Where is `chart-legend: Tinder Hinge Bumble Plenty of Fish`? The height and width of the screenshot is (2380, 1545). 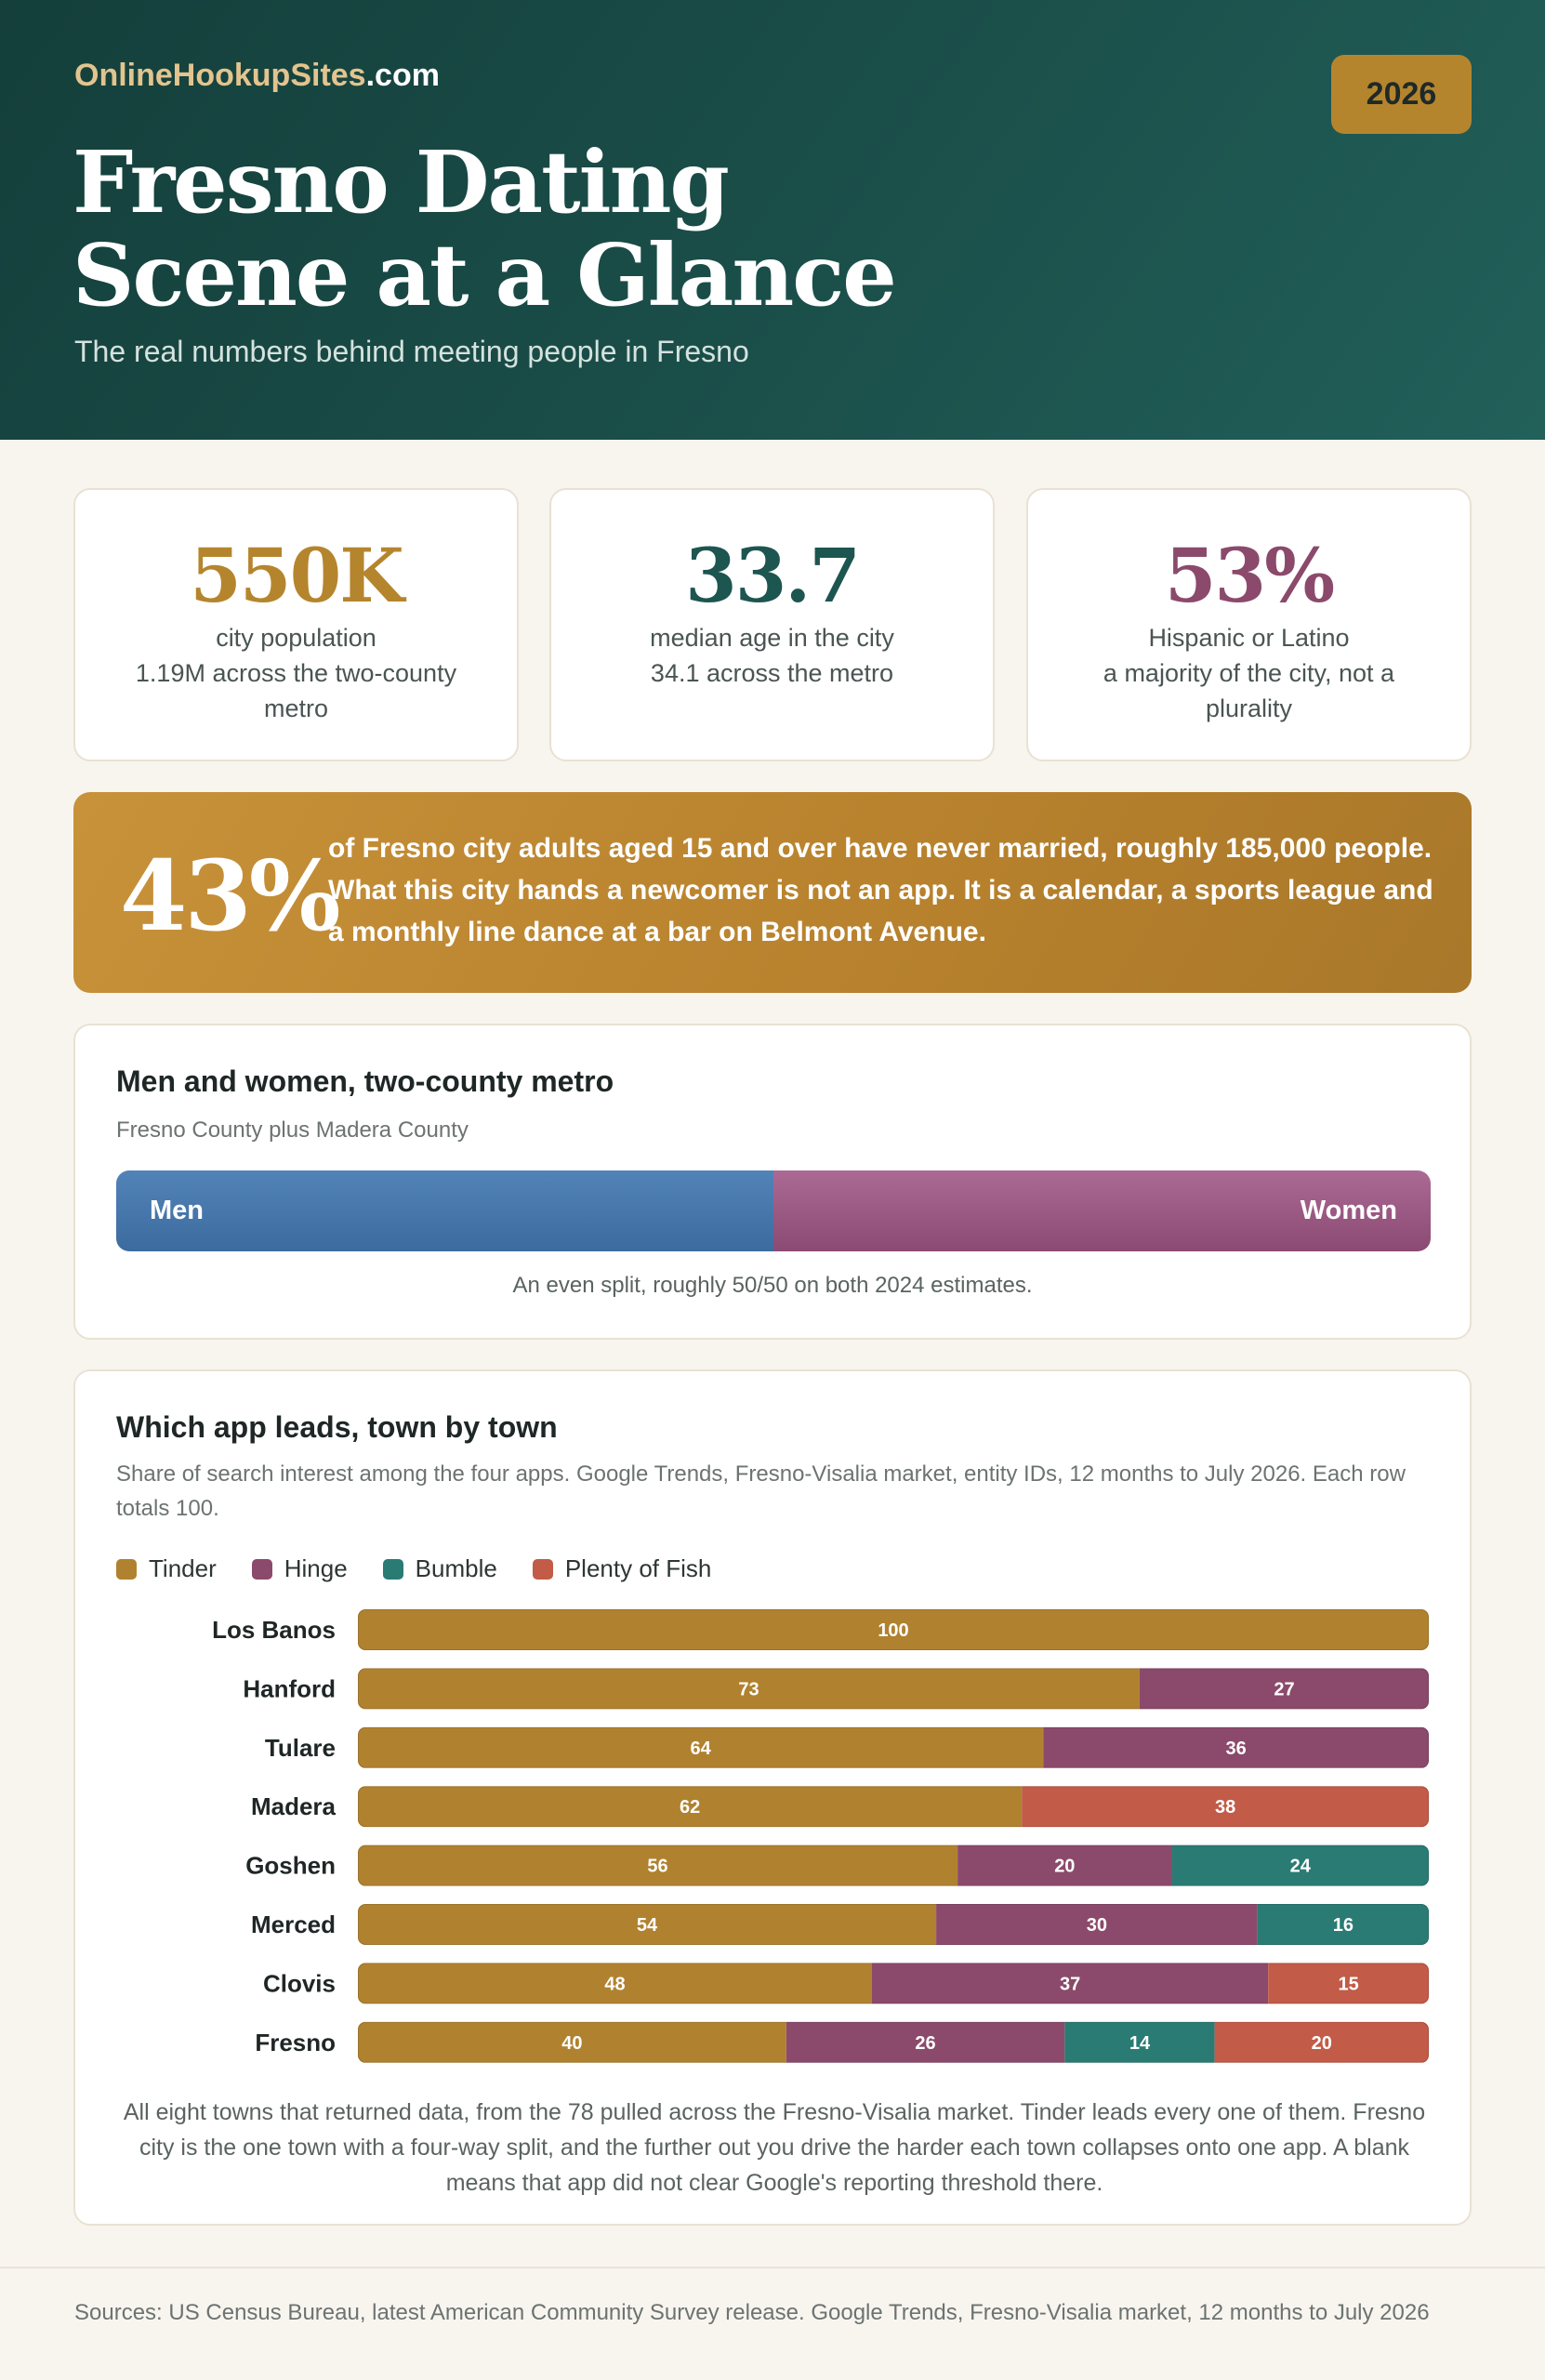
chart-legend: Tinder Hinge Bumble Plenty of Fish is located at coordinates (431, 1568).